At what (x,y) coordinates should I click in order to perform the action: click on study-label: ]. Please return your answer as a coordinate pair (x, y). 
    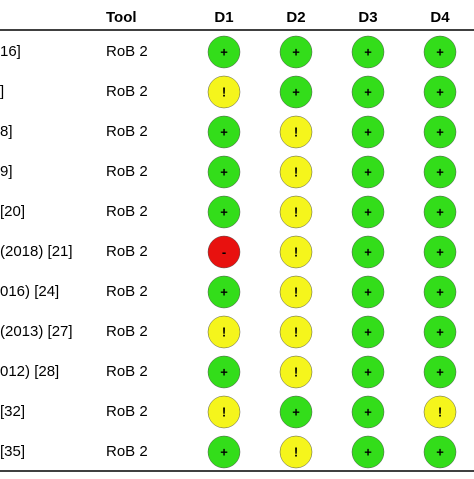
    Looking at the image, I should click on (2, 91).